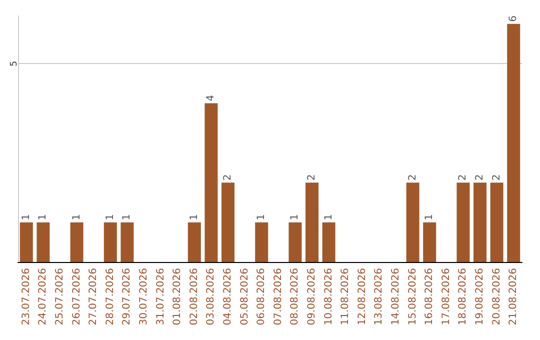 The image size is (540, 340). I want to click on x-tick-label: 13.08.2026, so click(379, 297).